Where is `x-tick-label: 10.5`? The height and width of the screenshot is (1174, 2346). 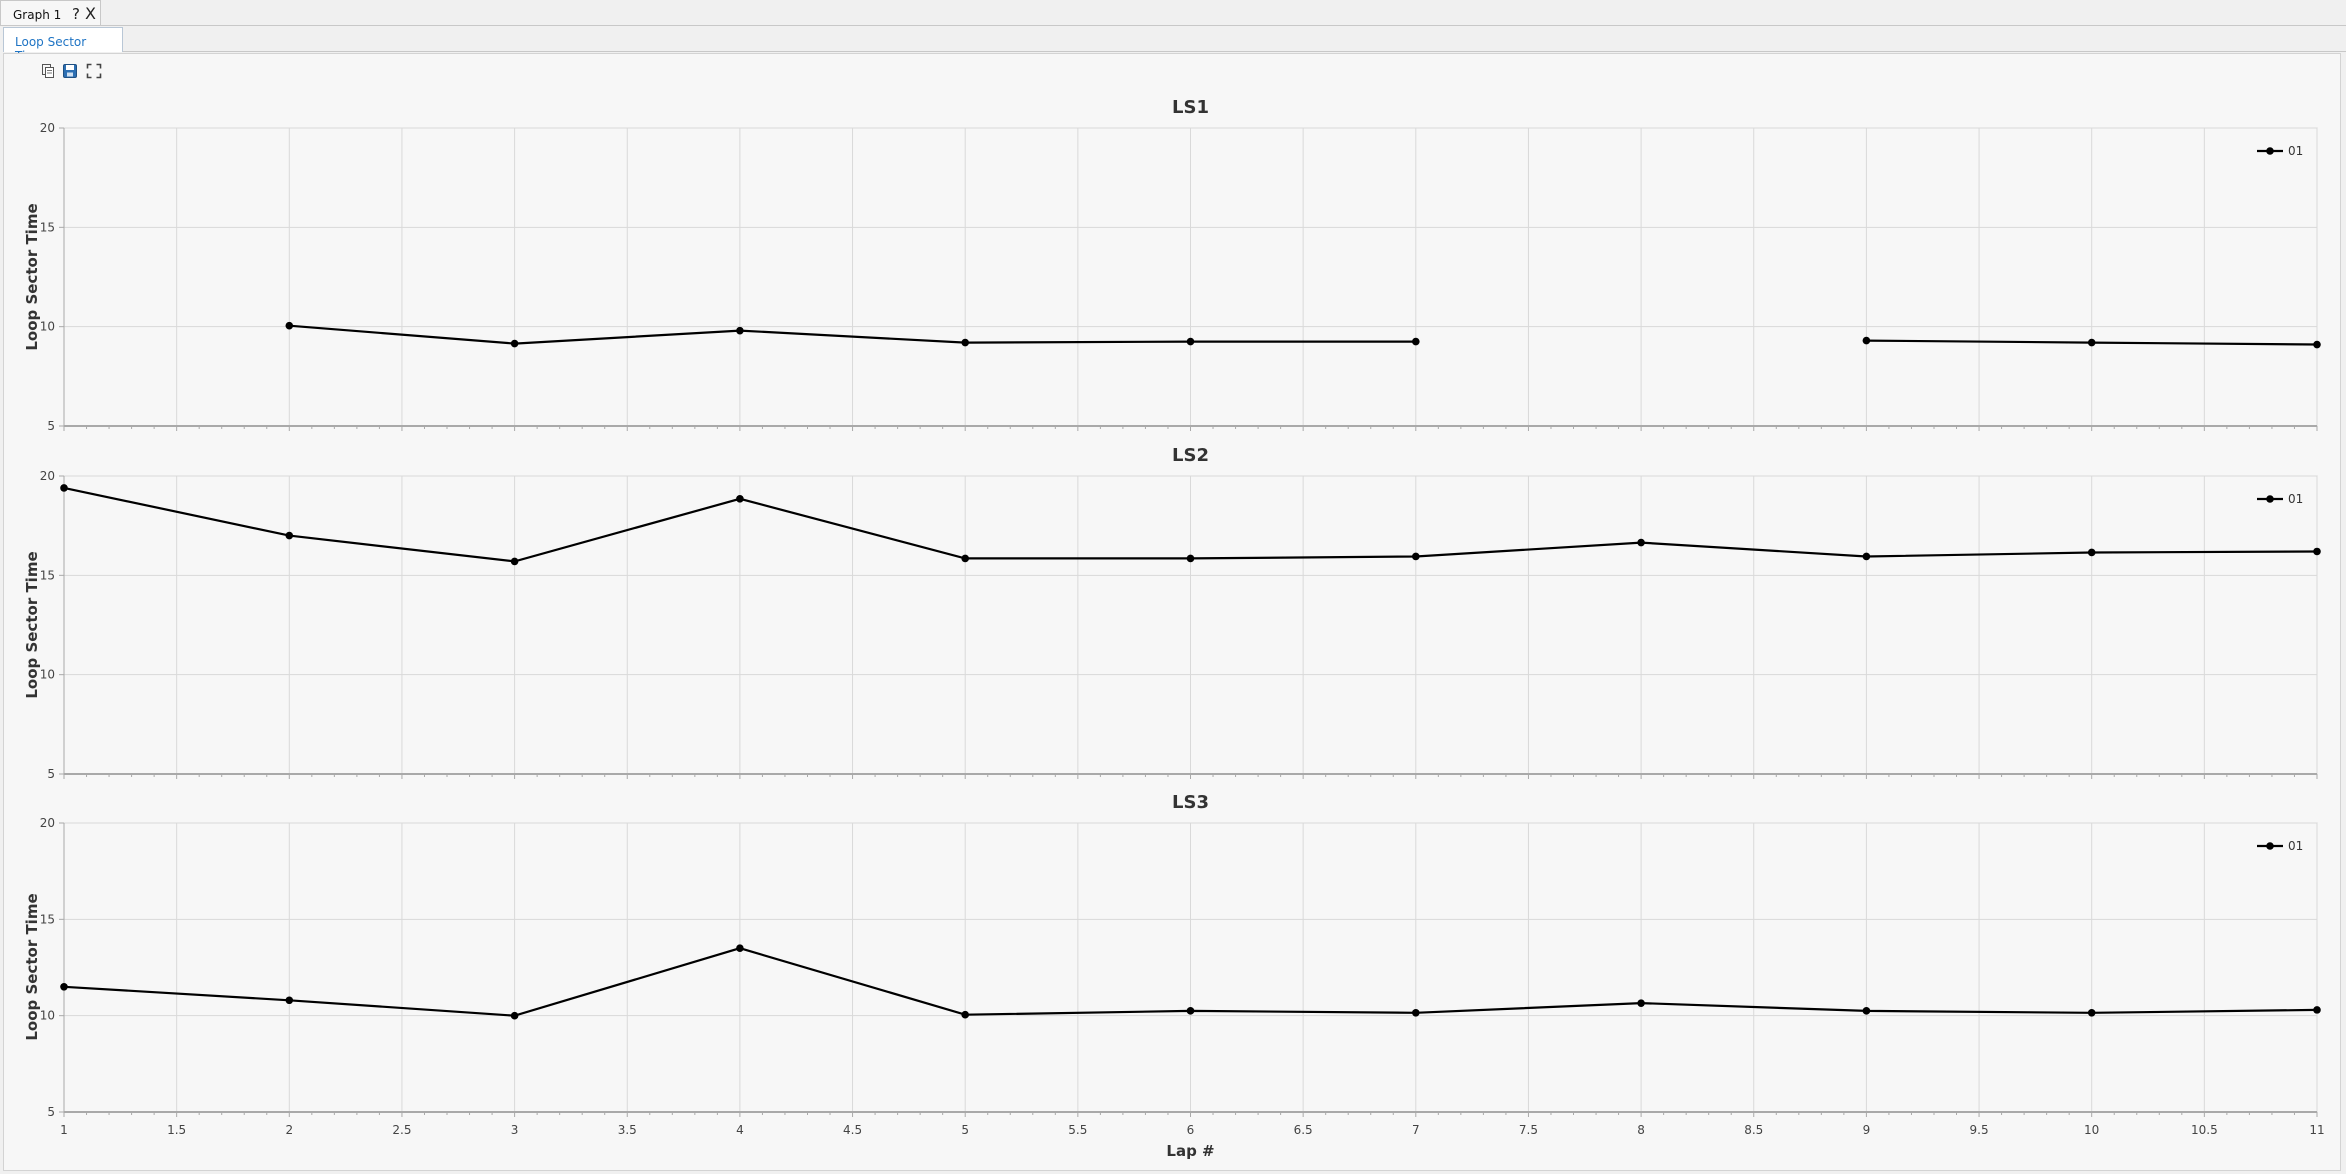
x-tick-label: 10.5 is located at coordinates (2204, 1130).